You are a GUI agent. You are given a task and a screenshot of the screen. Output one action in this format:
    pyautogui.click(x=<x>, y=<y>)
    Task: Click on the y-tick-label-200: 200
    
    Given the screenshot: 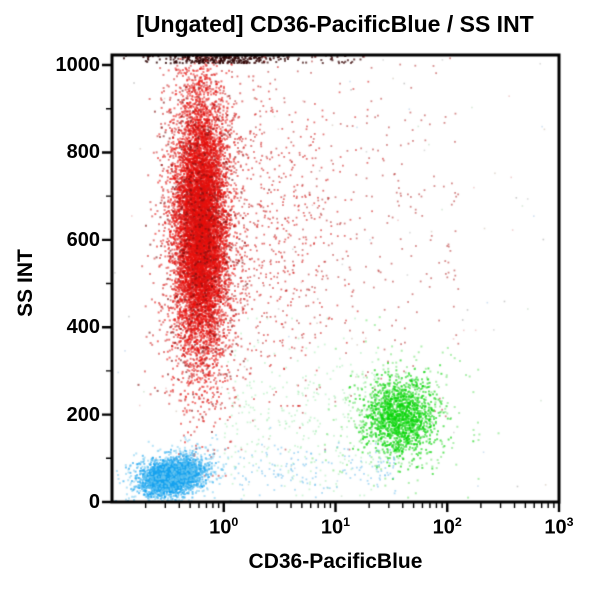 What is the action you would take?
    pyautogui.click(x=83, y=414)
    